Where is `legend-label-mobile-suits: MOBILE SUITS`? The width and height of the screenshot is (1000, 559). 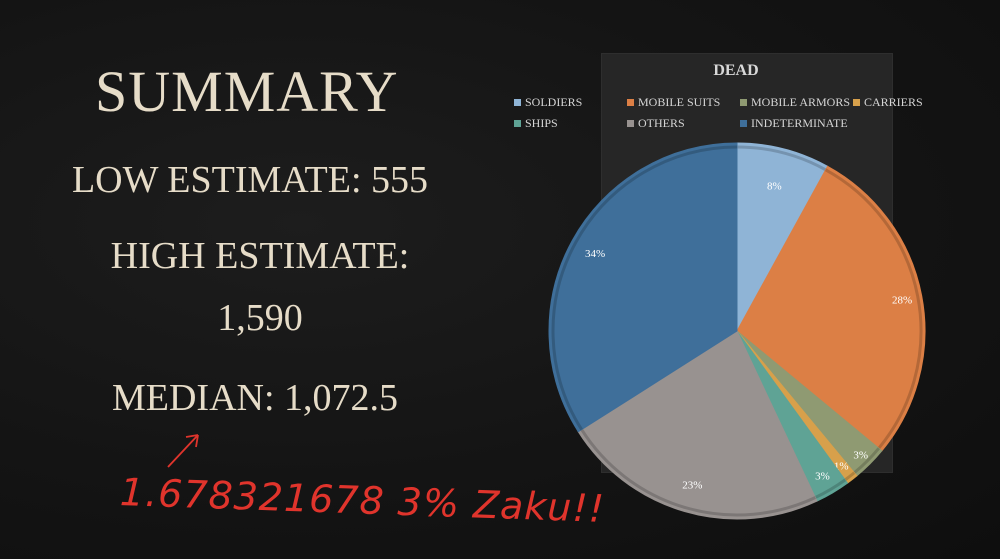 legend-label-mobile-suits: MOBILE SUITS is located at coordinates (679, 102).